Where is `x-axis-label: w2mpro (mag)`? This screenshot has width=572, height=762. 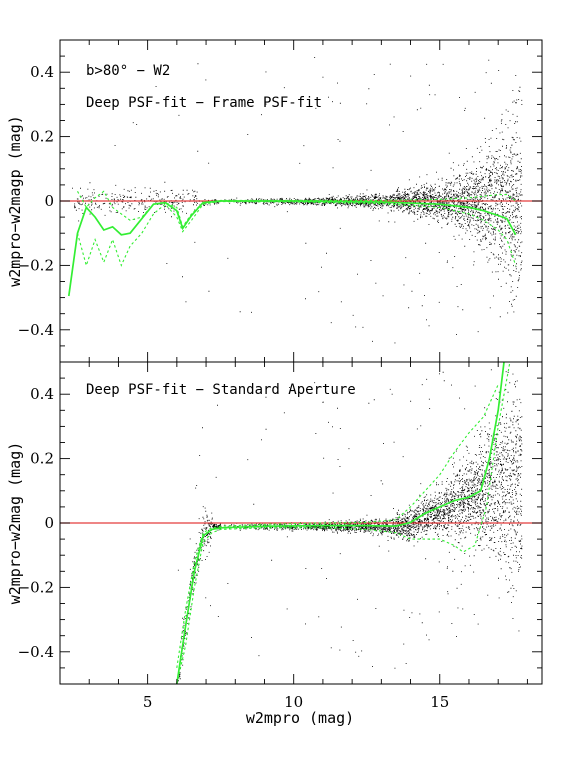
x-axis-label: w2mpro (mag) is located at coordinates (300, 718).